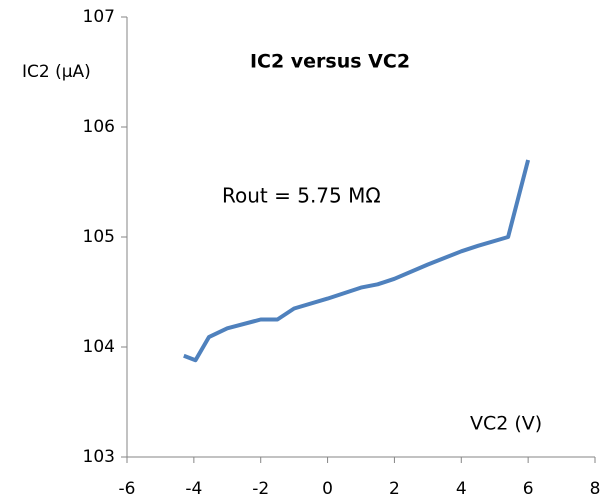 The width and height of the screenshot is (615, 504). Describe the element at coordinates (327, 489) in the screenshot. I see `x-tick-label: 0` at that location.